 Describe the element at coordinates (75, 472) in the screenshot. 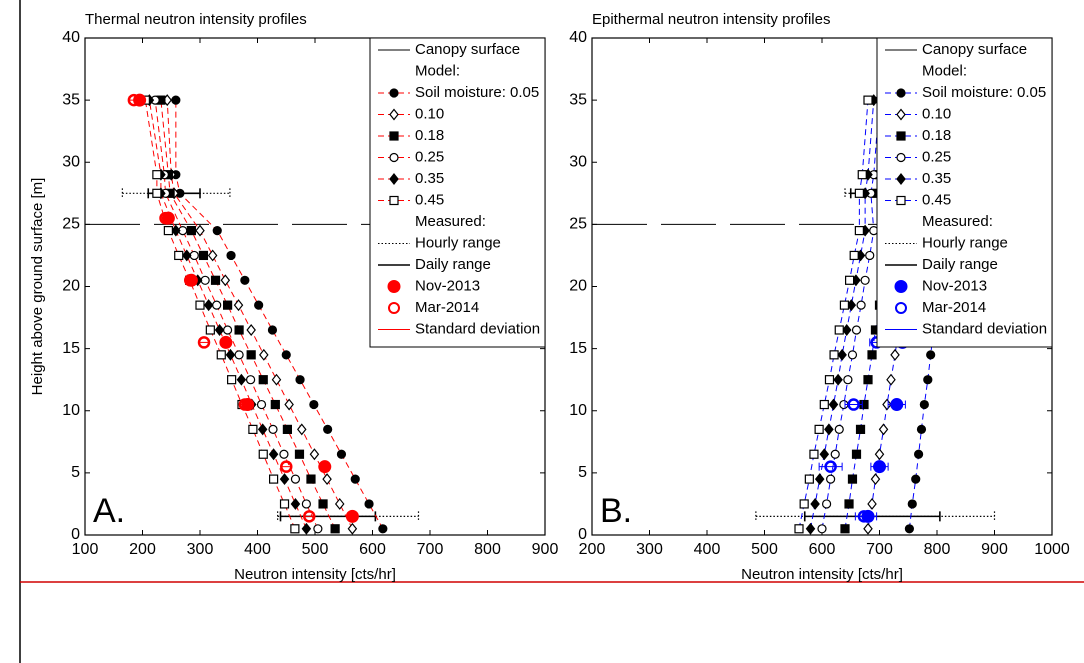

I see `y-tick-label: 5` at that location.